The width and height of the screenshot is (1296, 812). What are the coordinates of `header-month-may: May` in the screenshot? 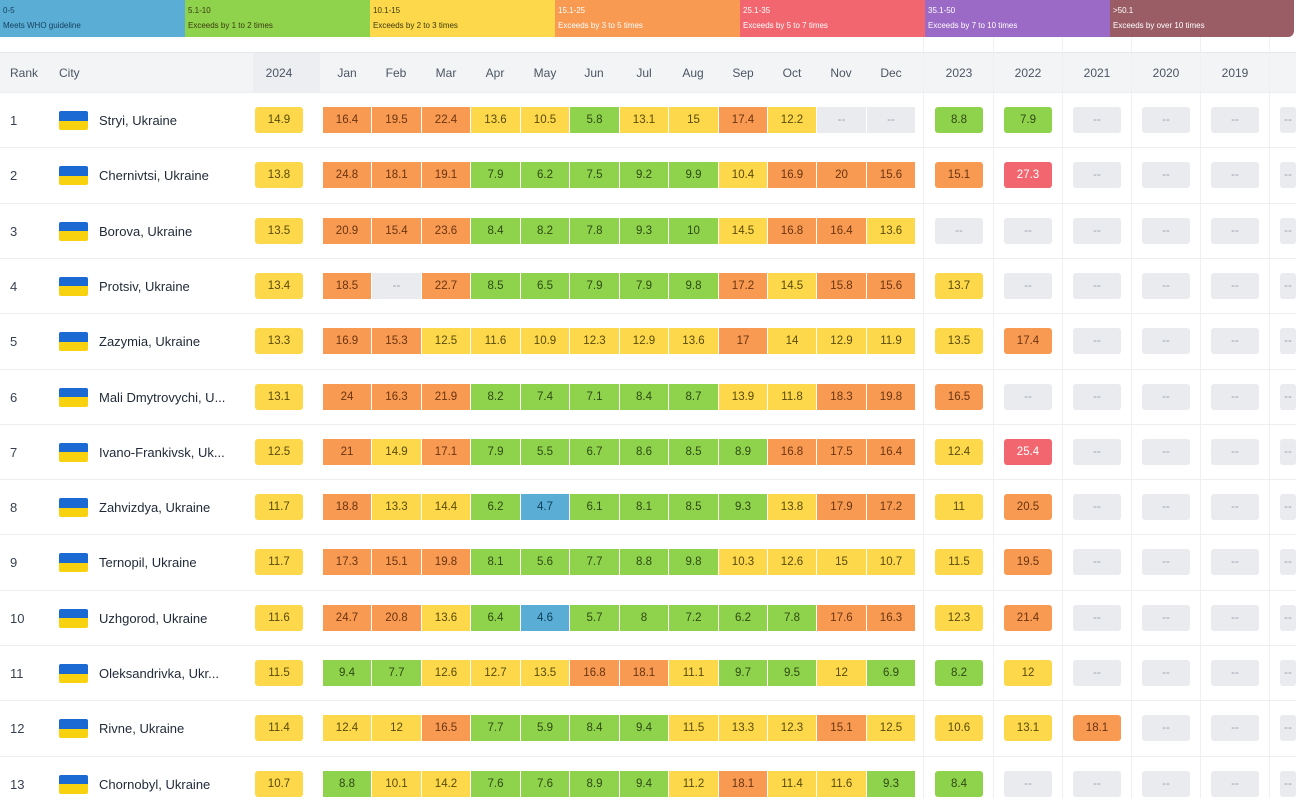 It's located at (545, 73).